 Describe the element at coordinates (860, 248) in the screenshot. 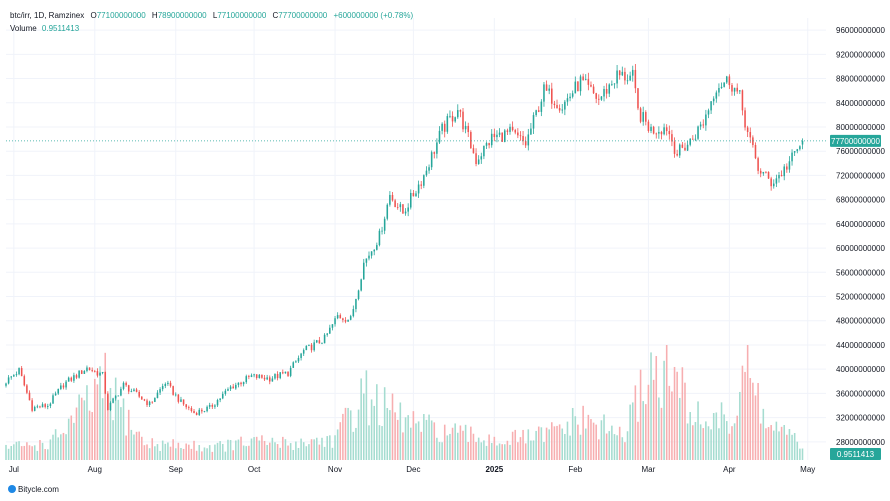

I see `y-tick-label: 60000000000` at that location.